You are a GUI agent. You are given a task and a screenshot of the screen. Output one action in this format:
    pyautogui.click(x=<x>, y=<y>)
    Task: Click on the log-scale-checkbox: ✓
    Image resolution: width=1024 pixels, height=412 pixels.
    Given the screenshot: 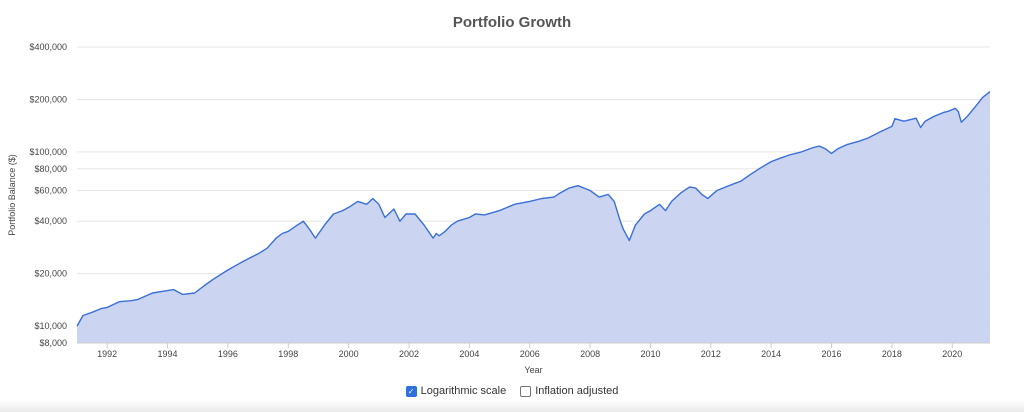 What is the action you would take?
    pyautogui.click(x=411, y=391)
    